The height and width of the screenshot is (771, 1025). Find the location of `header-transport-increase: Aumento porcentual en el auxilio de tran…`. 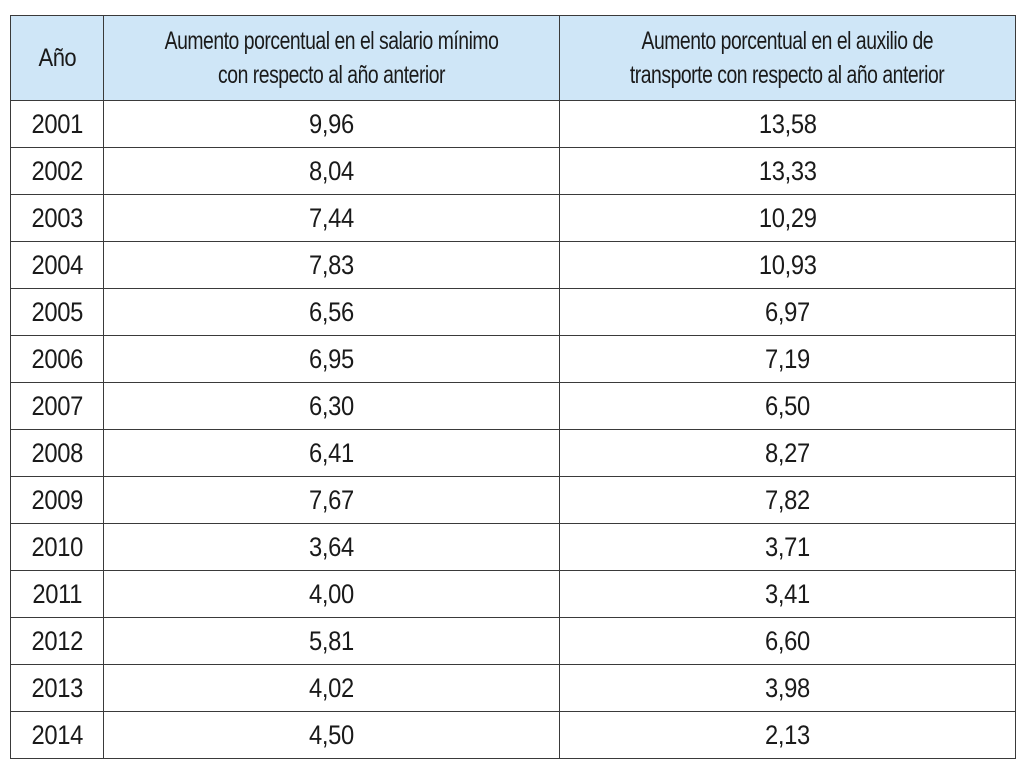

header-transport-increase: Aumento porcentual en el auxilio de tran… is located at coordinates (787, 58).